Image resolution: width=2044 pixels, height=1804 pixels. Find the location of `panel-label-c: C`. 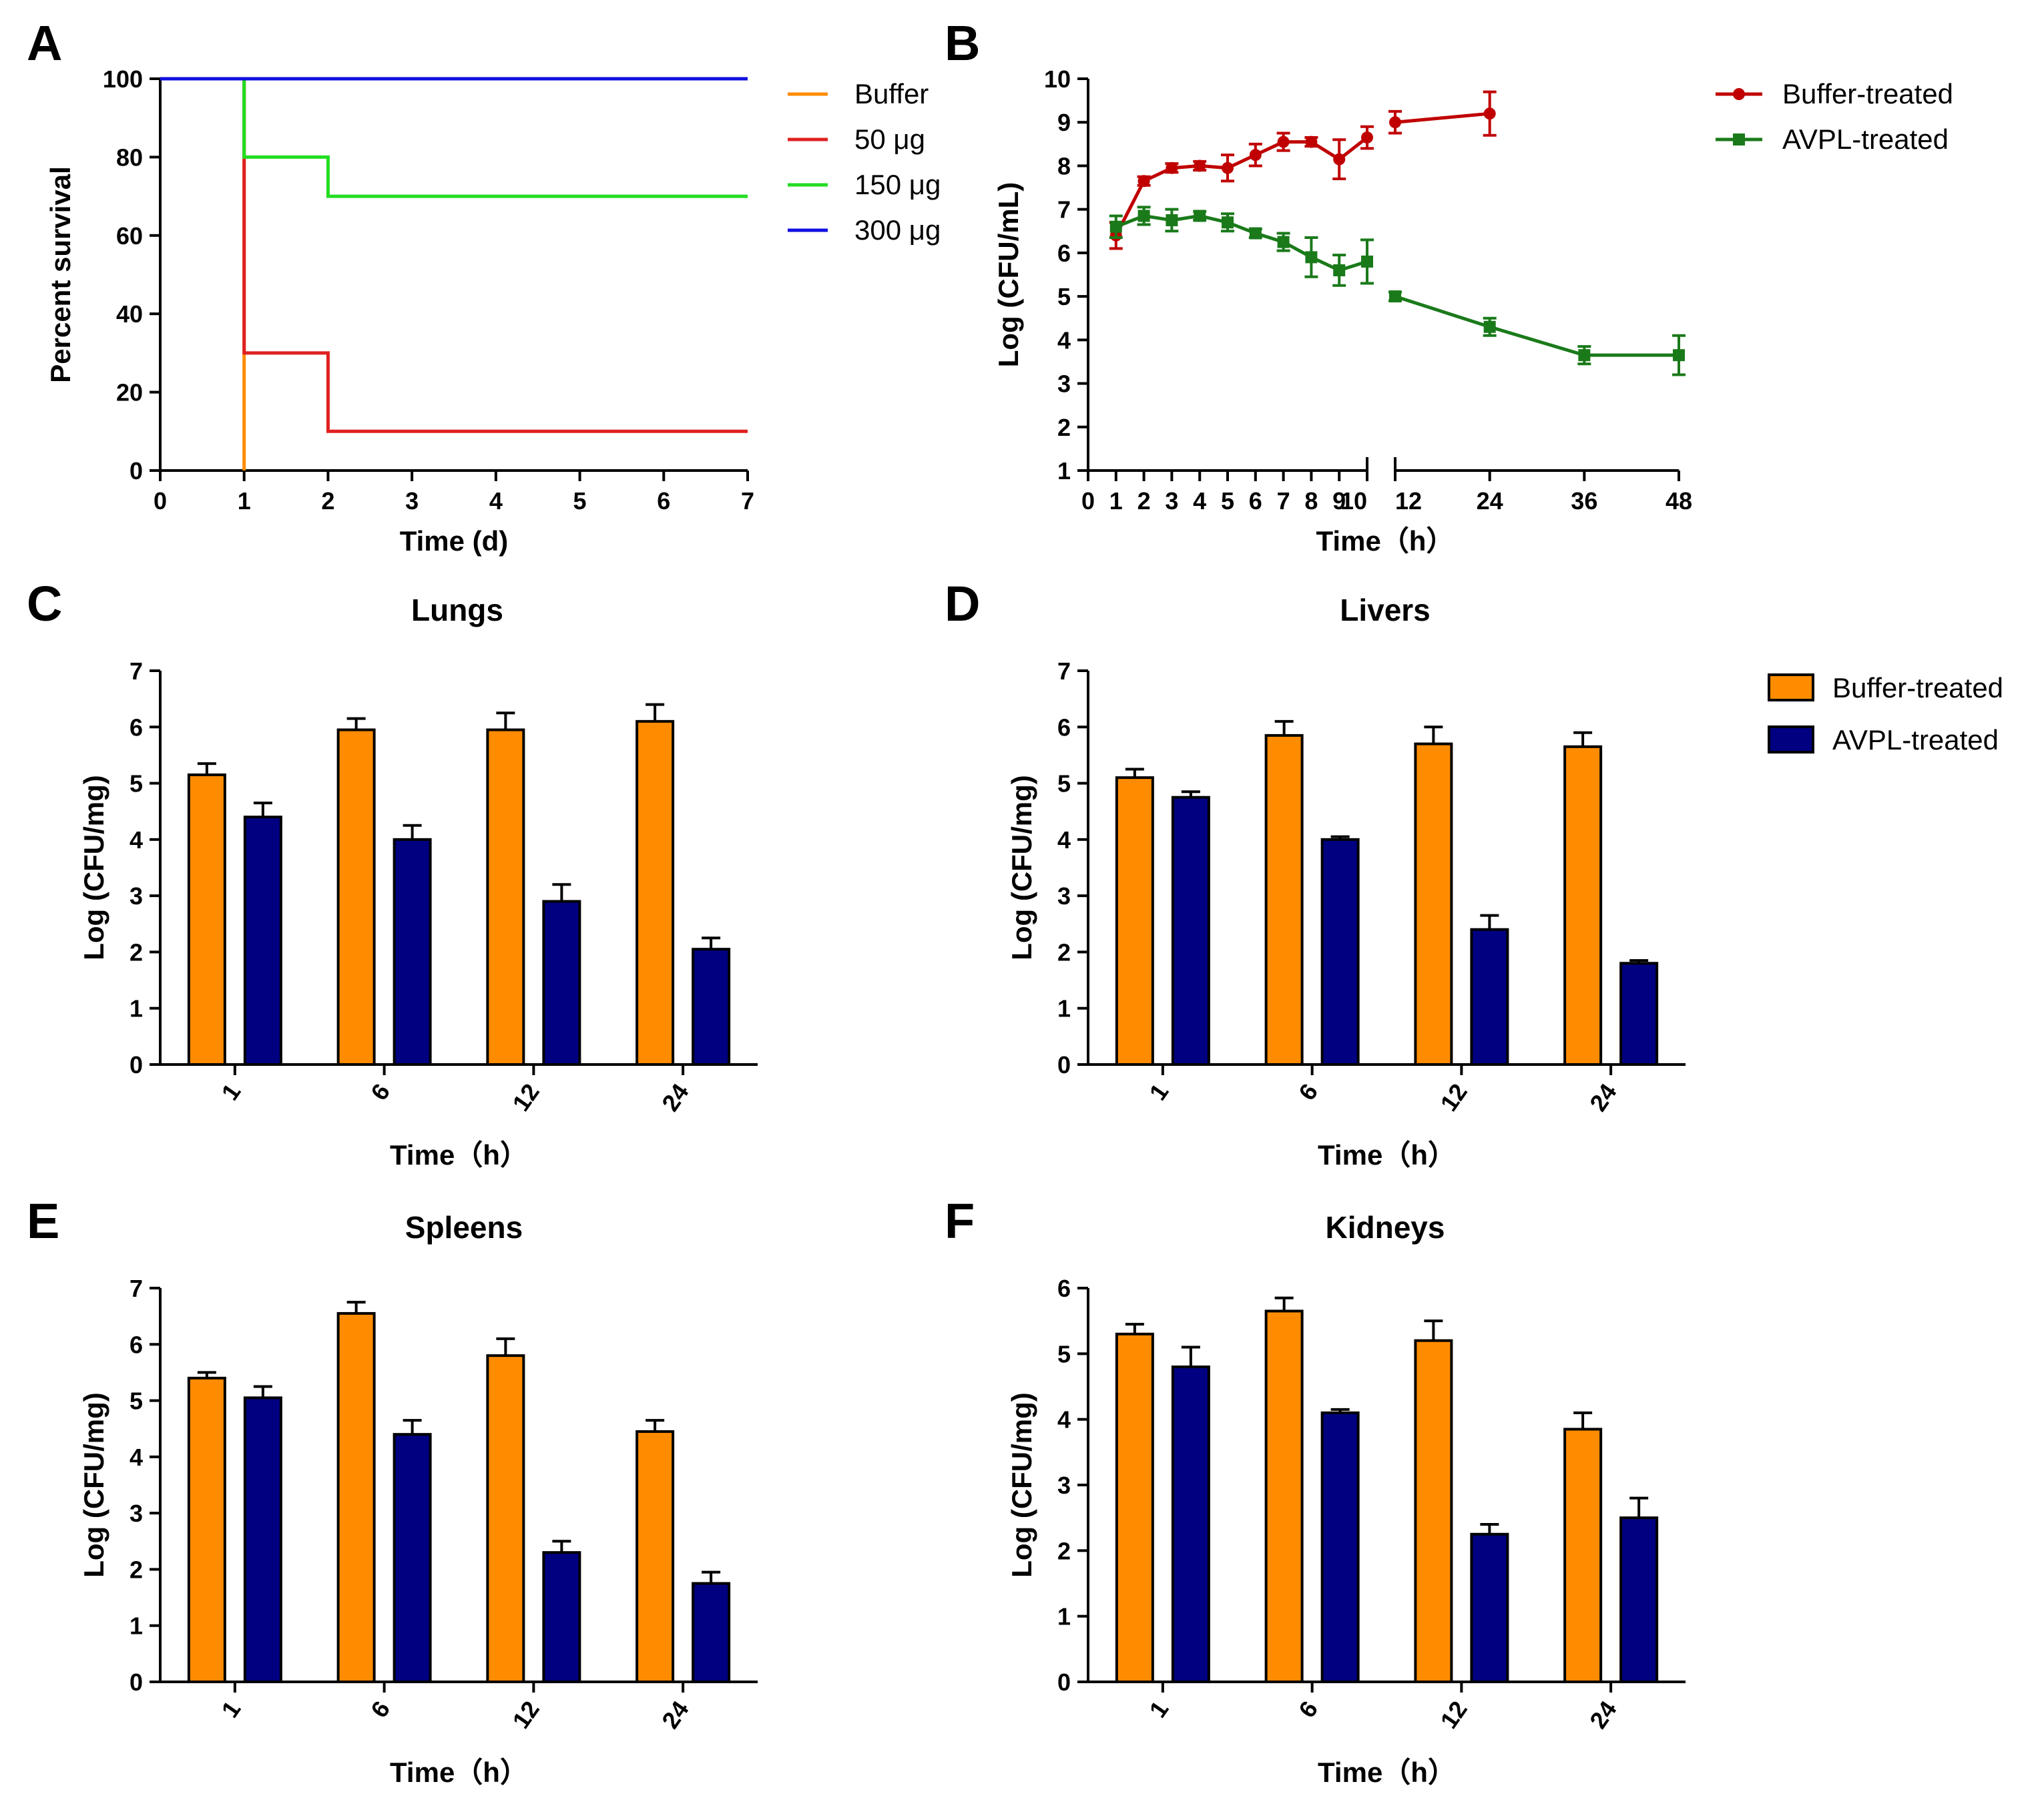

panel-label-c: C is located at coordinates (44, 603).